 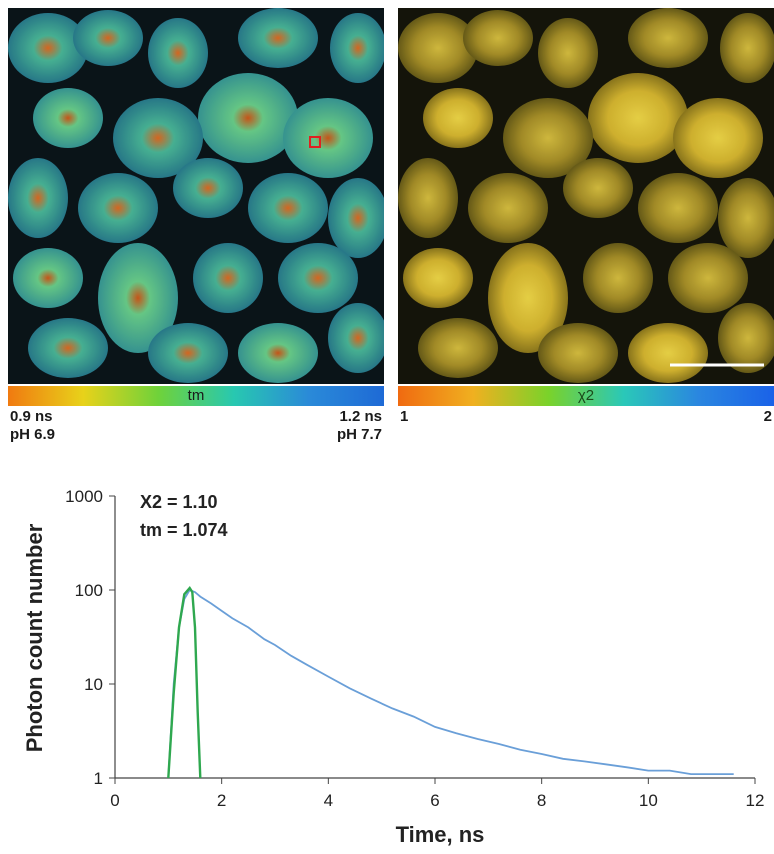 What do you see at coordinates (440, 834) in the screenshot?
I see `x-axis-label: Time, ns` at bounding box center [440, 834].